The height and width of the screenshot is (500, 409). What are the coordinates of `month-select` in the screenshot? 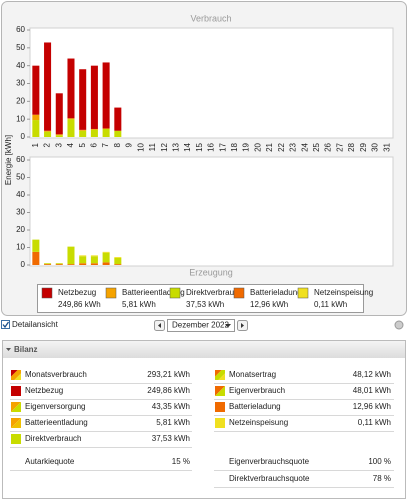 It's located at (201, 325).